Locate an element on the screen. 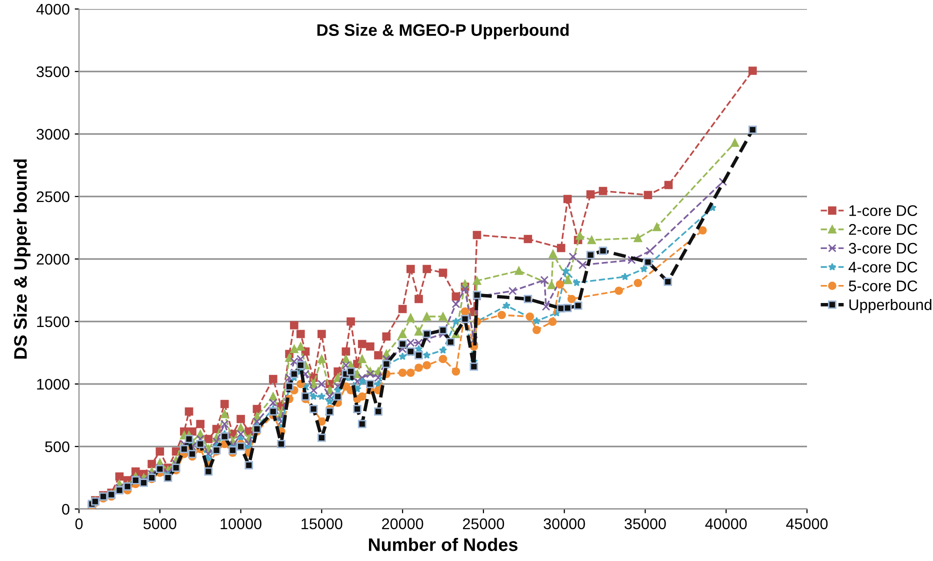 The height and width of the screenshot is (561, 933). x-tick-label: 40000 is located at coordinates (726, 524).